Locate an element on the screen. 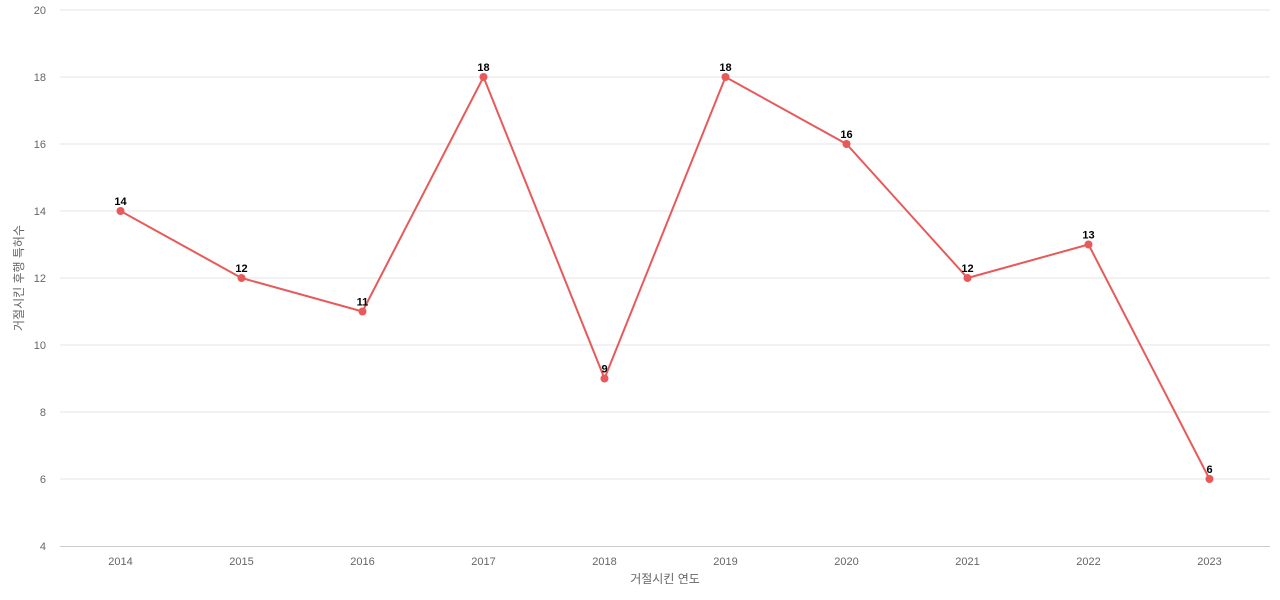  x-tick-label: 2021 is located at coordinates (967, 562).